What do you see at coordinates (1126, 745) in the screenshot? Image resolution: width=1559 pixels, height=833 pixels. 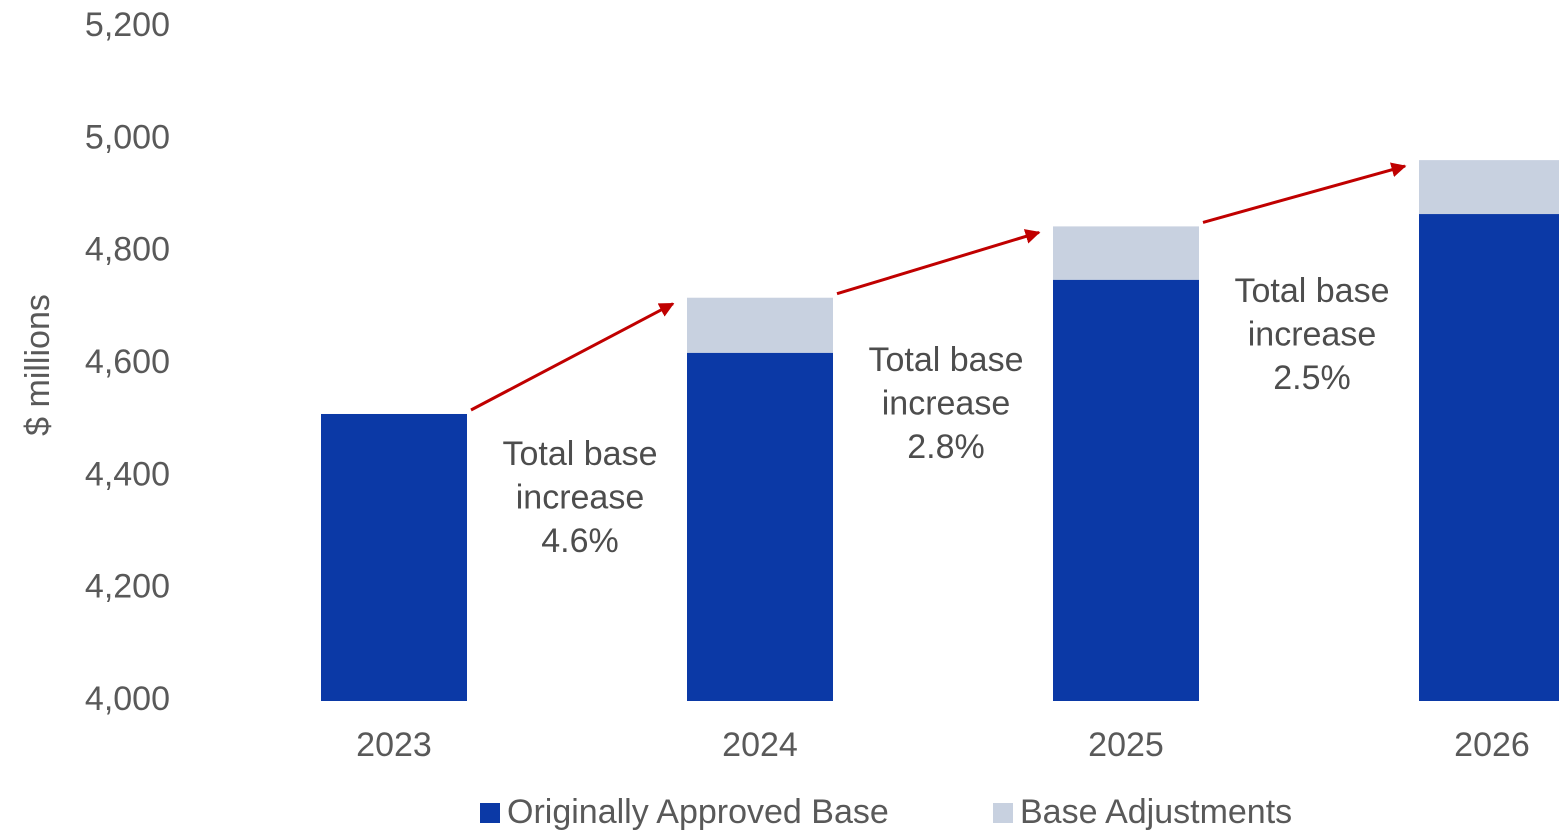 I see `x-tick-label: 2025` at bounding box center [1126, 745].